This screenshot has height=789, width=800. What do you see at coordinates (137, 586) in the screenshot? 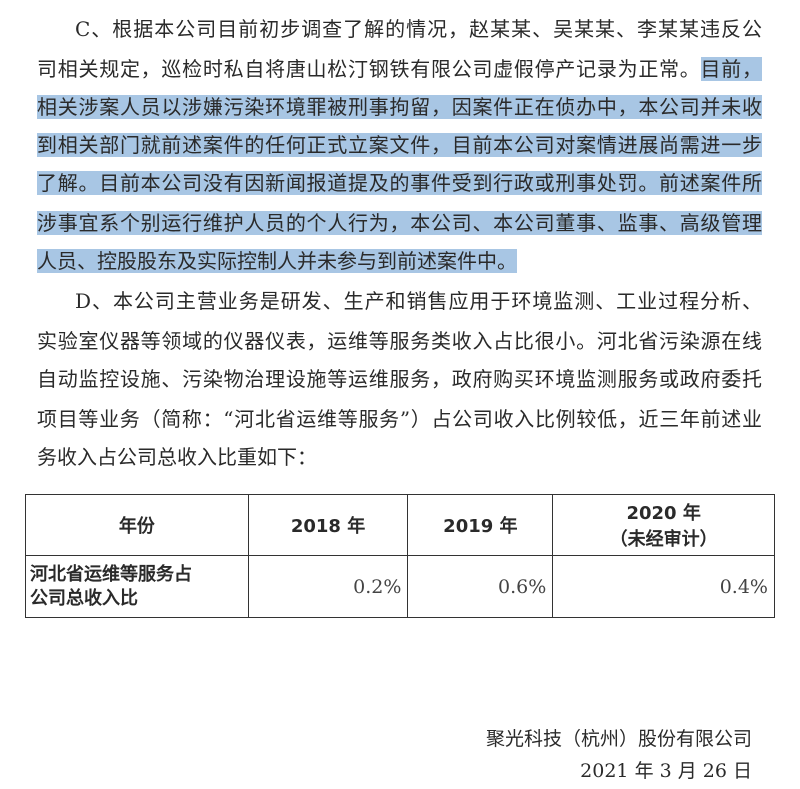
I see `row-label: 河北省运维等服务占 公司总收入比` at bounding box center [137, 586].